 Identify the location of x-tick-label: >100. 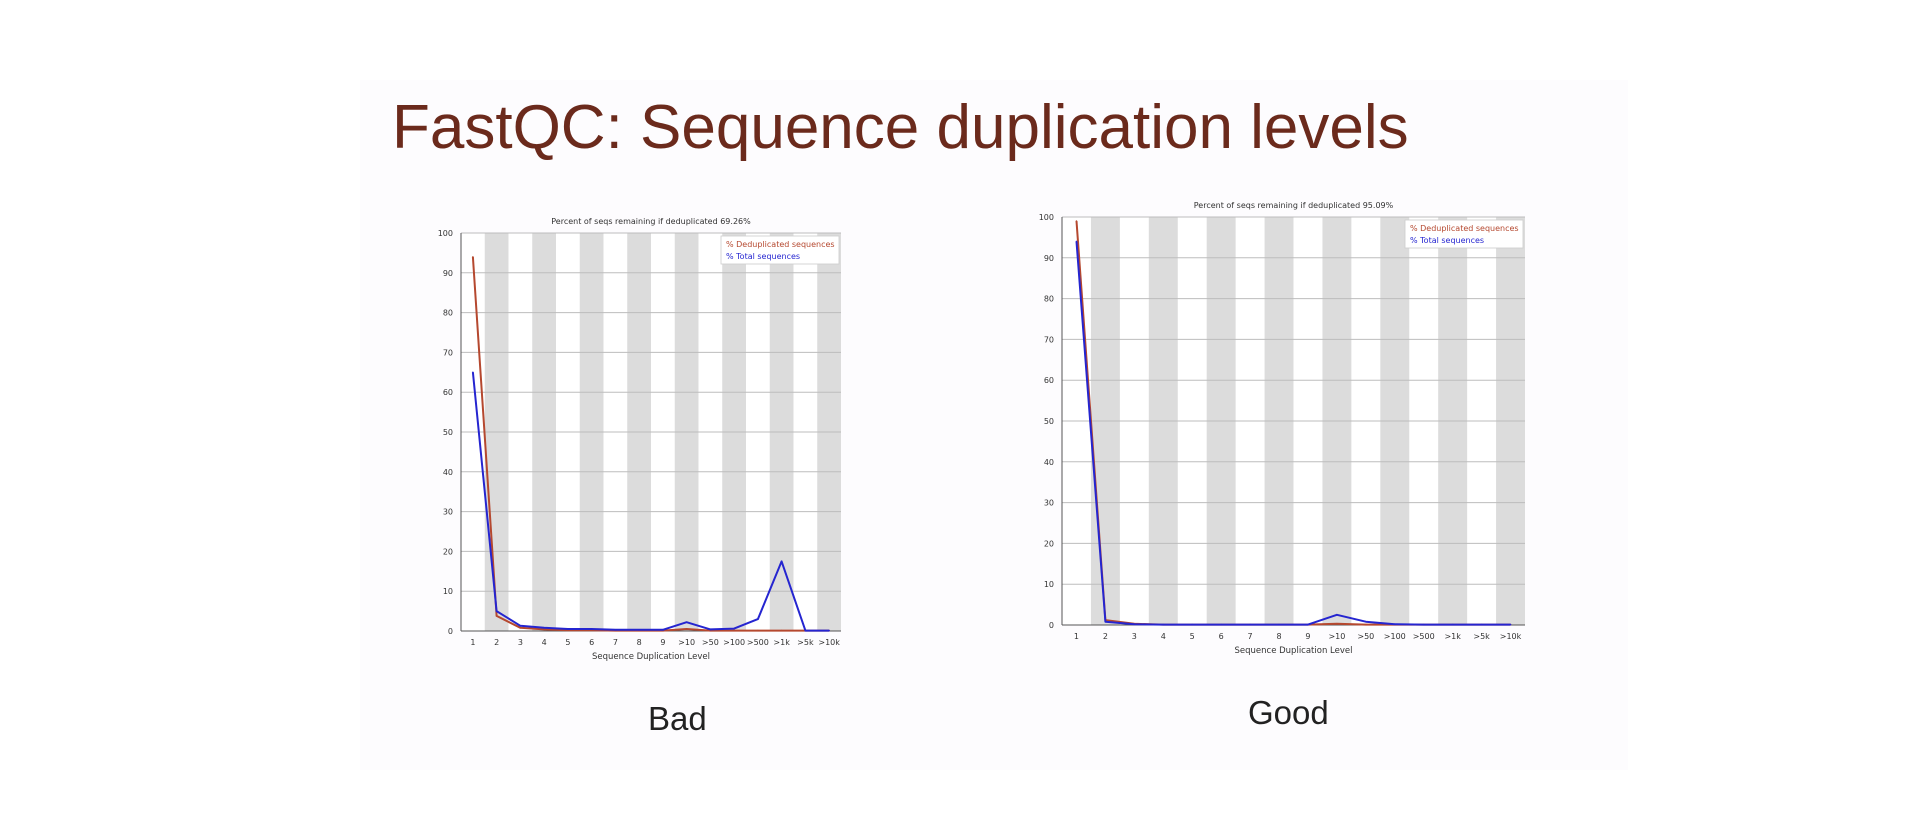
(734, 642).